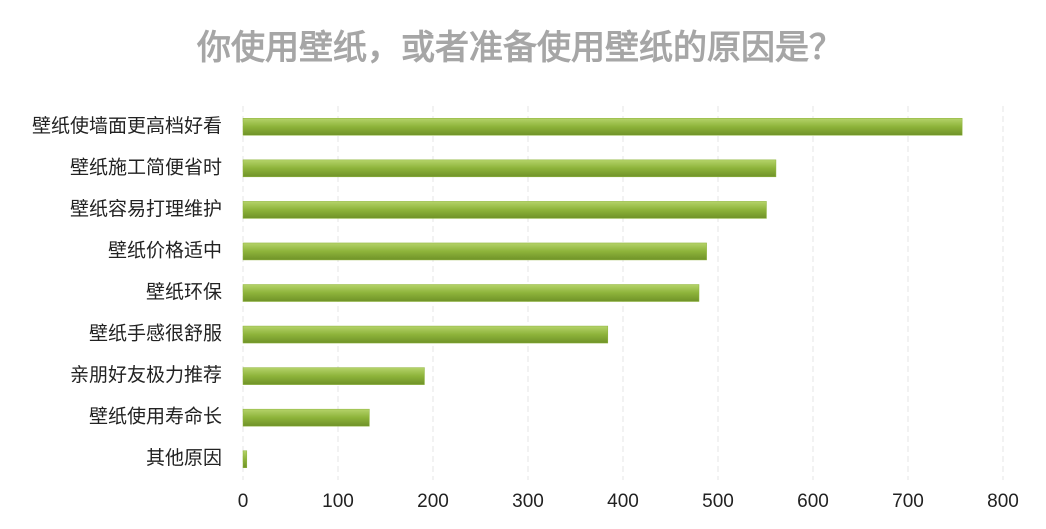  I want to click on y-tick-label: 壁纸施工简便省时, so click(146, 167).